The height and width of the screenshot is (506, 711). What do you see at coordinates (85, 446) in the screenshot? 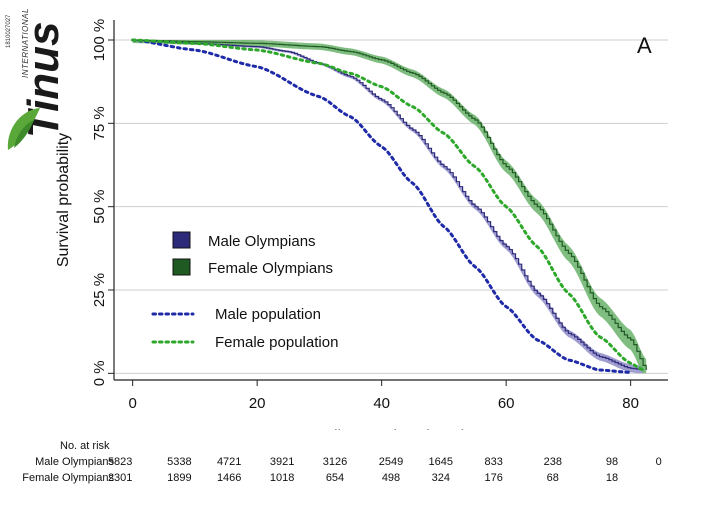
I see `risk-table-title: No. at risk` at bounding box center [85, 446].